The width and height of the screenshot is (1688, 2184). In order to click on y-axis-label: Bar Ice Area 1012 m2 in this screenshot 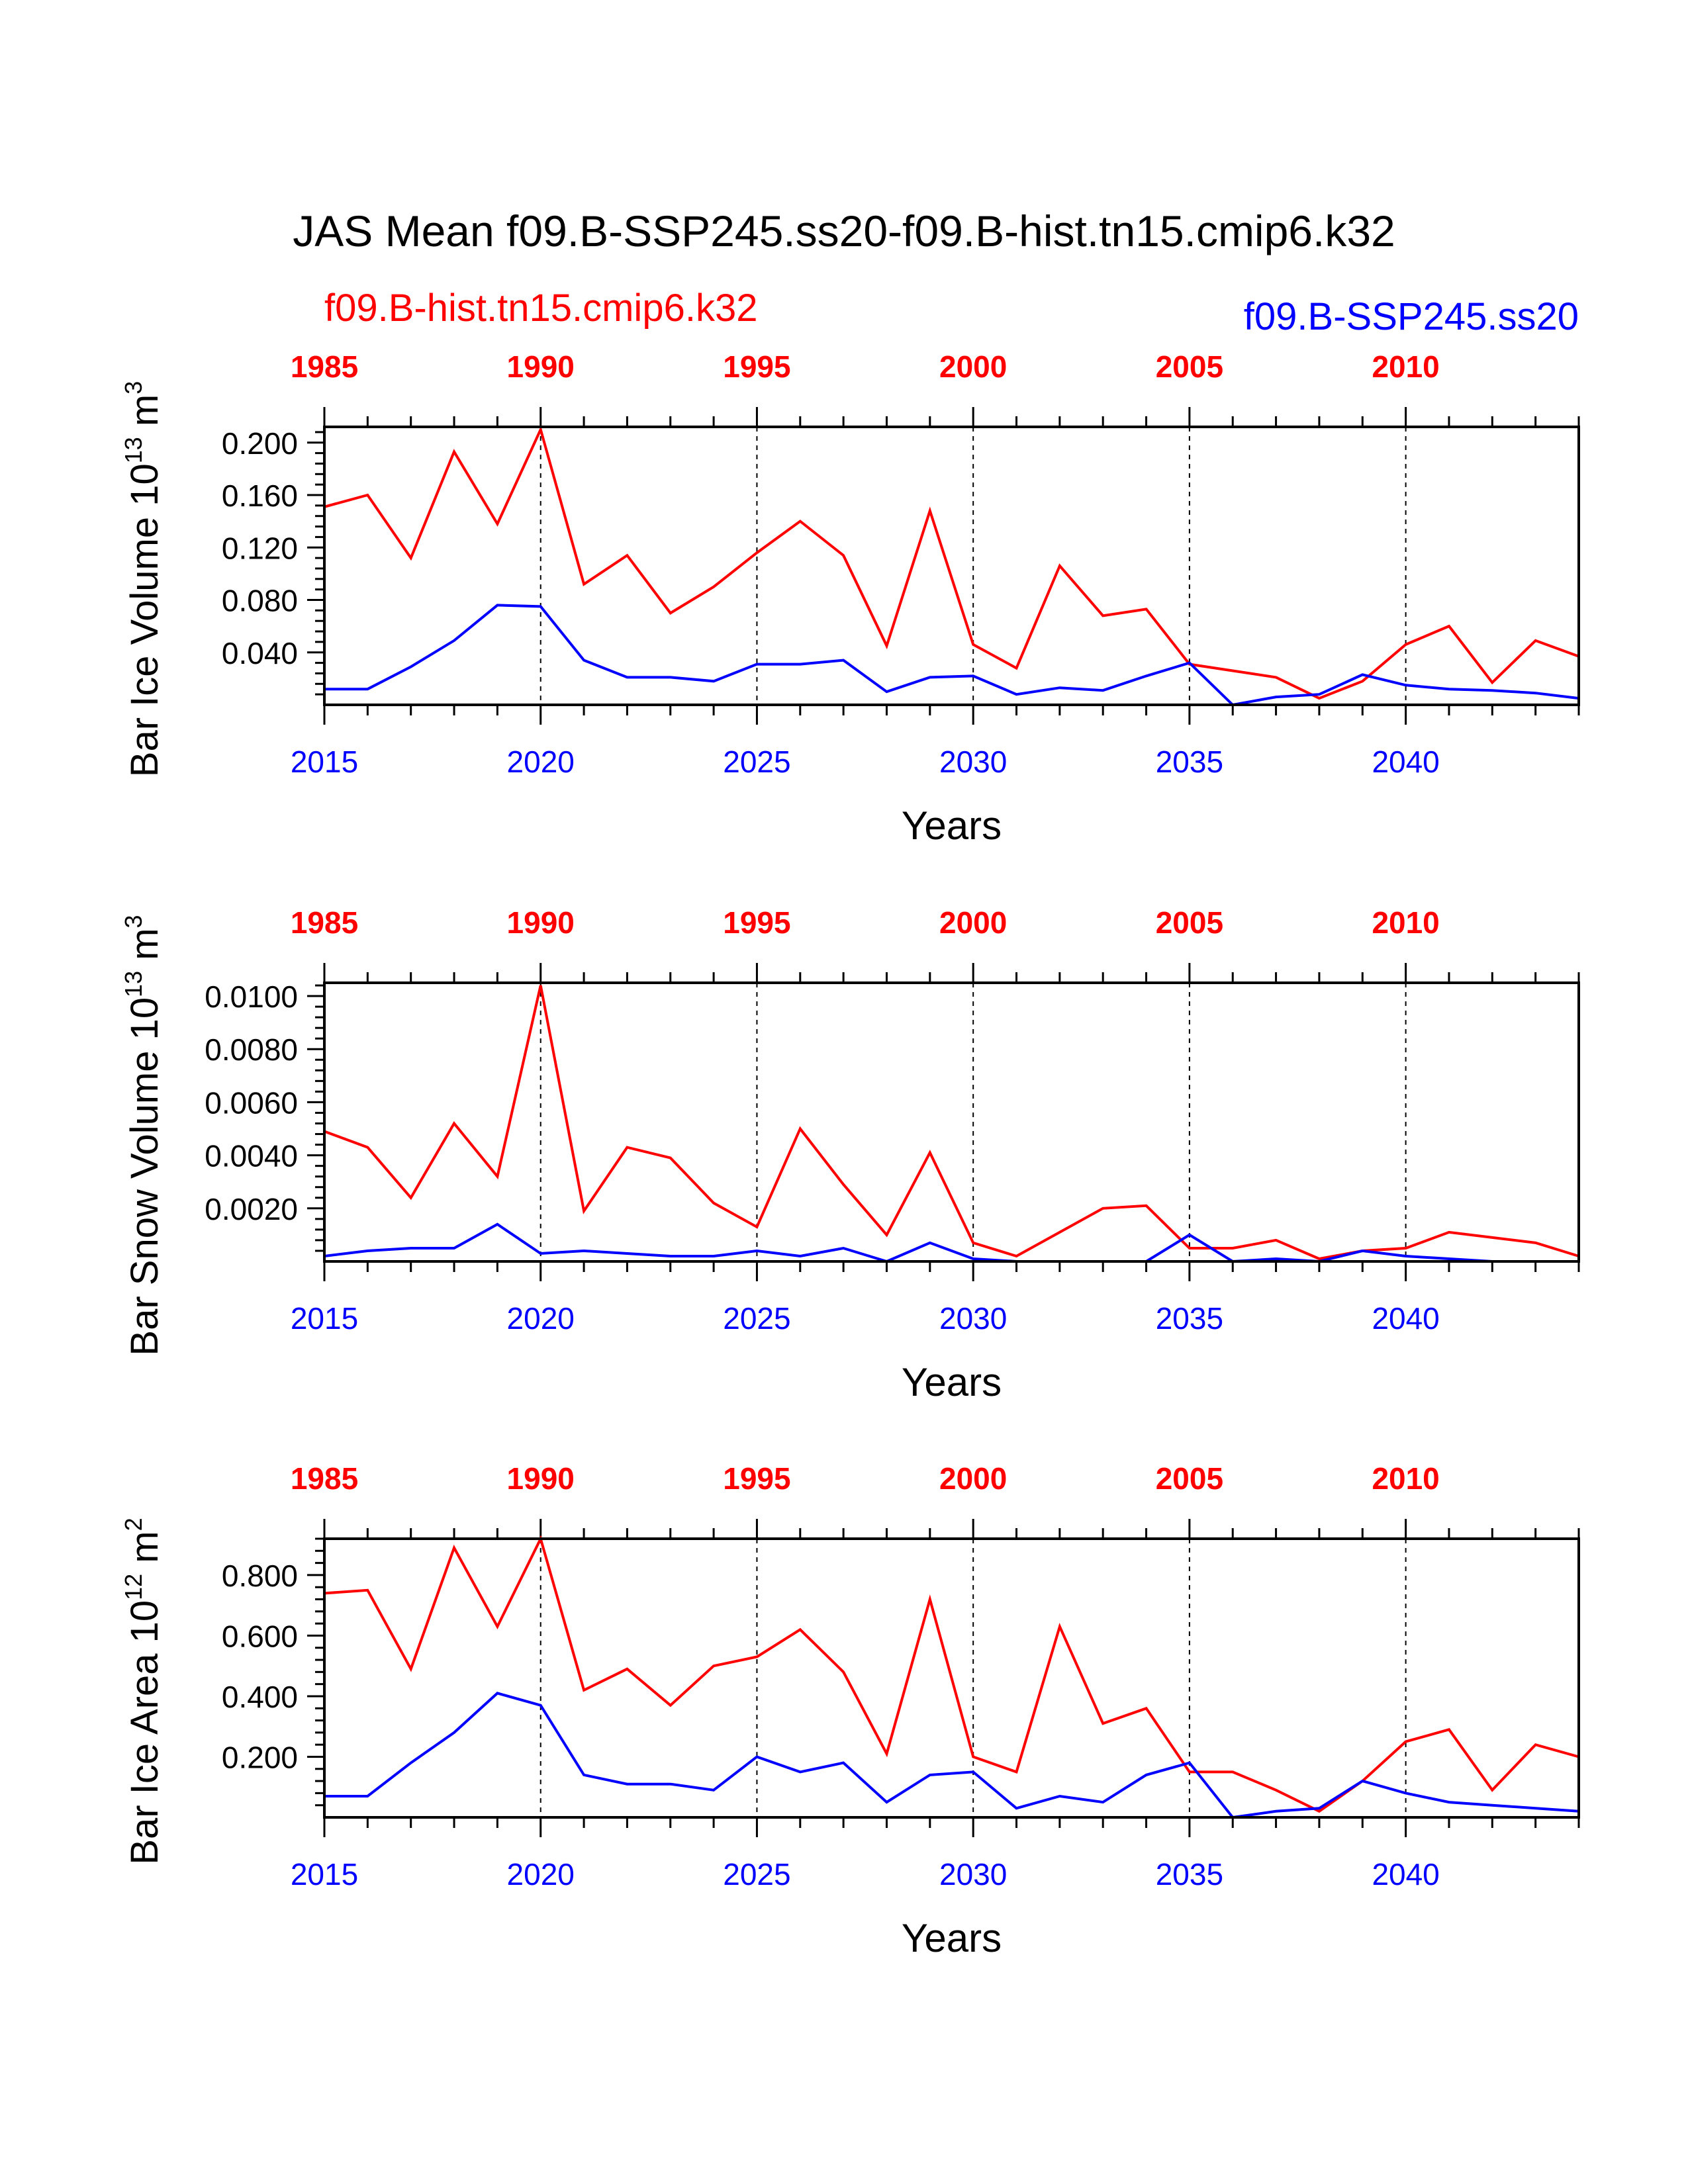, I will do `click(143, 1691)`.